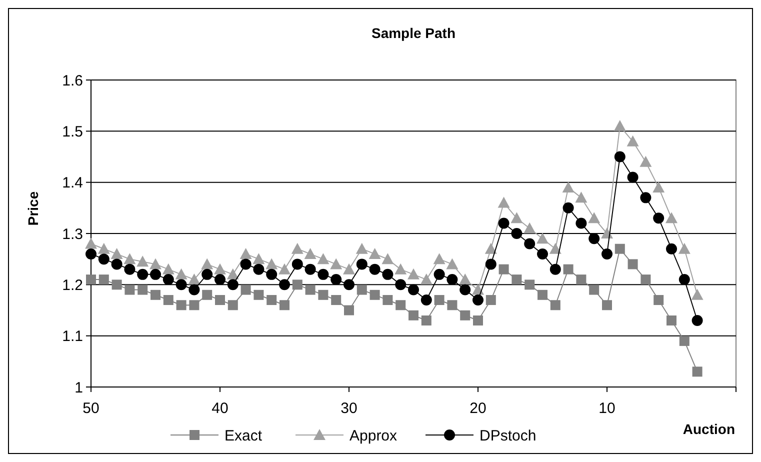  What do you see at coordinates (243, 435) in the screenshot?
I see `legend-label: Exact` at bounding box center [243, 435].